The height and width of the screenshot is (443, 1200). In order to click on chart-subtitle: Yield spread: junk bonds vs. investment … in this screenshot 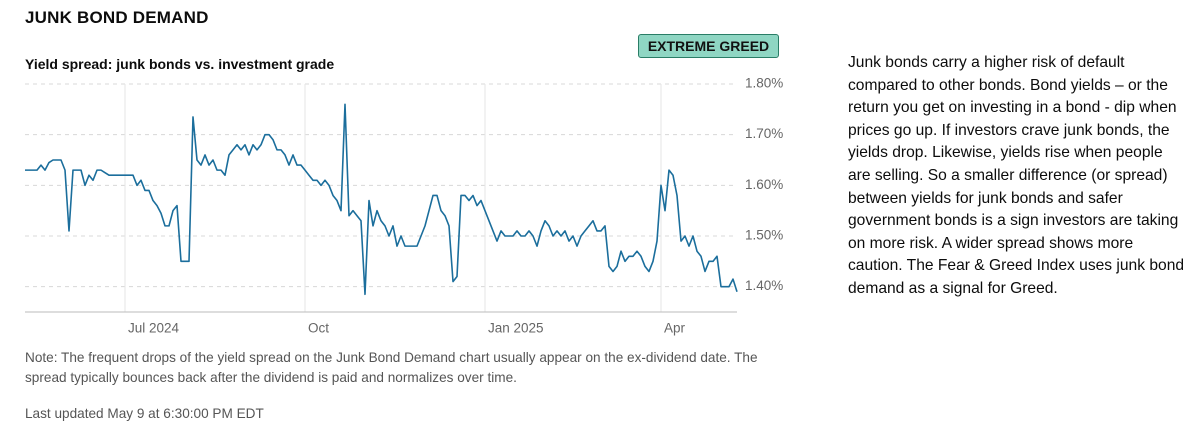, I will do `click(180, 64)`.